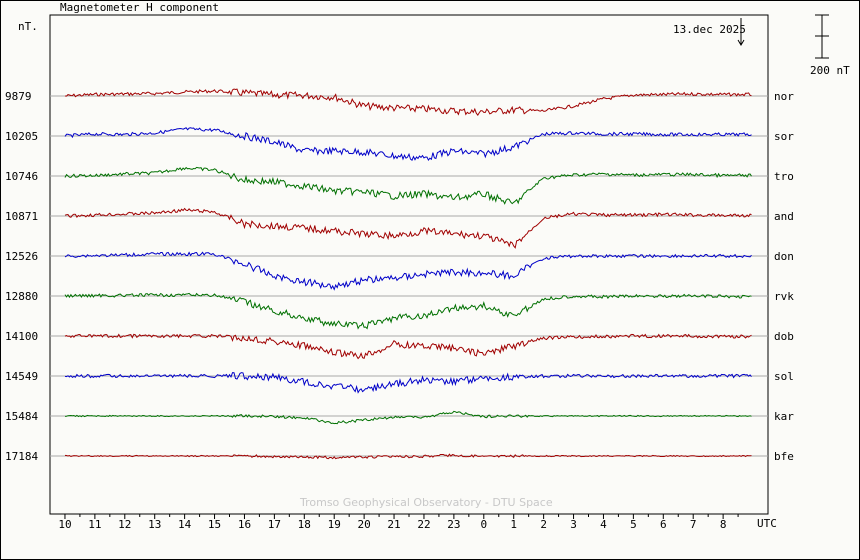  I want to click on baseline-value-sor: 10205, so click(21, 136).